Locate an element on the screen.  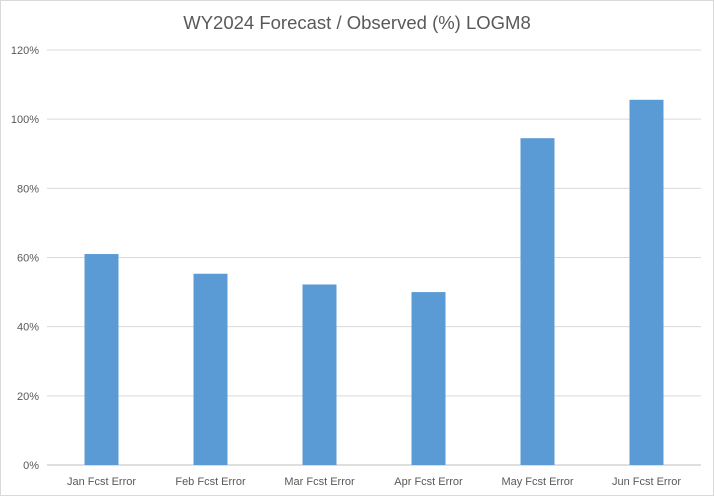
x-tick-label: Jan Fcst Error is located at coordinates (101, 482).